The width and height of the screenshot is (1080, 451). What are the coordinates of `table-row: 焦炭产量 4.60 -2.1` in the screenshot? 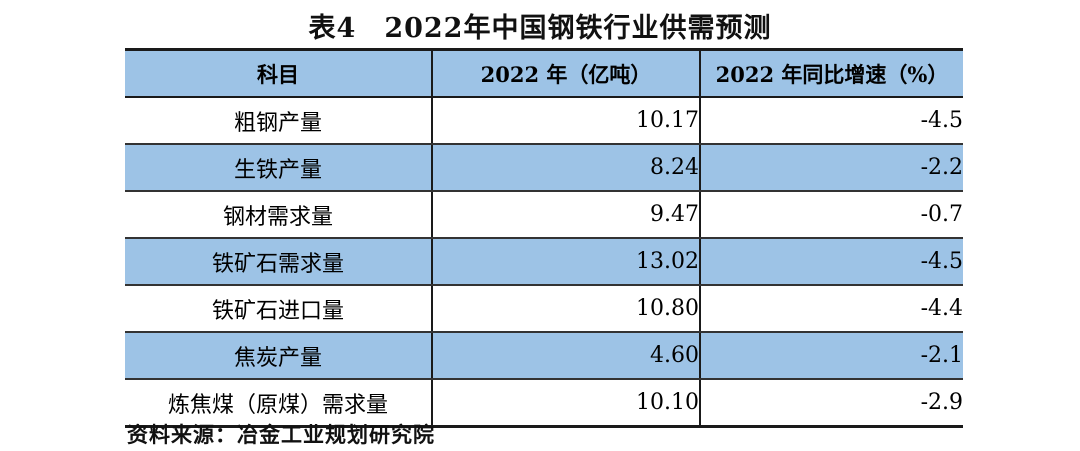 It's located at (544, 356).